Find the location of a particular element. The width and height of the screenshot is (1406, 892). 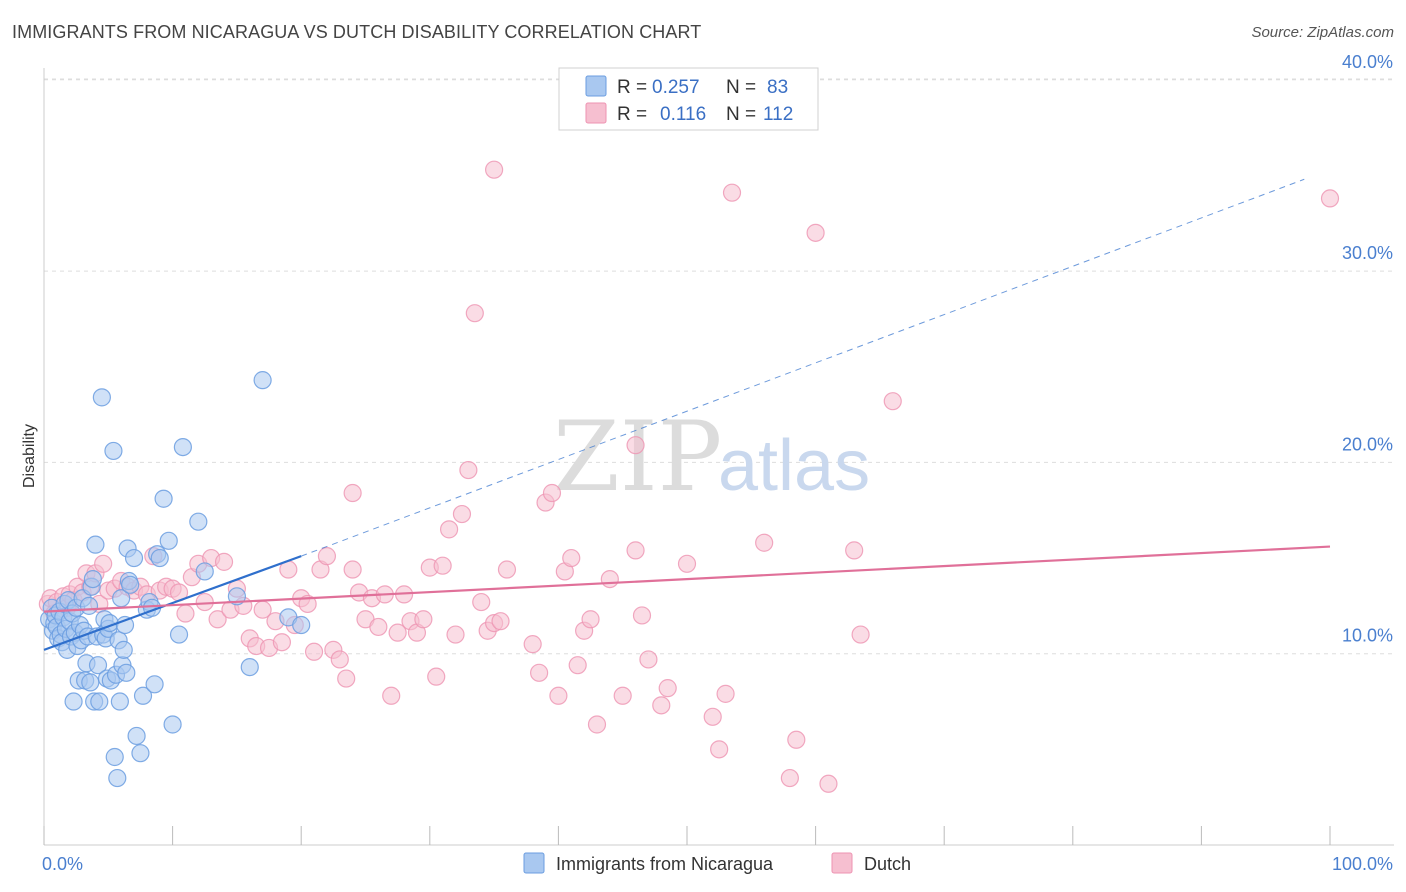

bottom-legend-swatch-dutch is located at coordinates (842, 863).